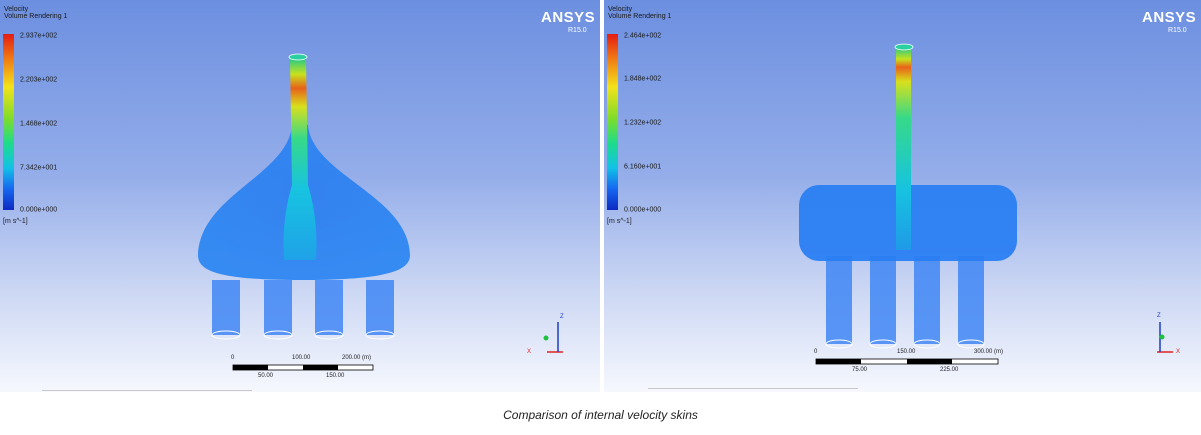 This screenshot has height=435, width=1201. What do you see at coordinates (643, 123) in the screenshot?
I see `legend-tick: 1.232e+002` at bounding box center [643, 123].